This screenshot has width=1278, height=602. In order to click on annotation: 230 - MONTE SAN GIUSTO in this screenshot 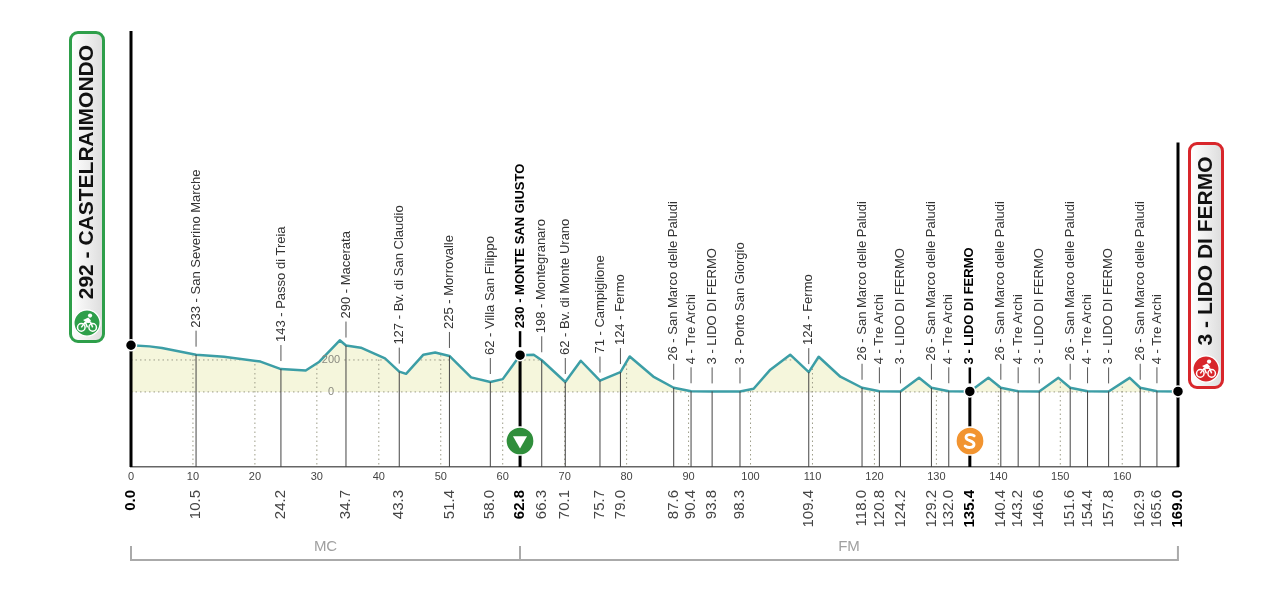, I will do `click(519, 246)`.